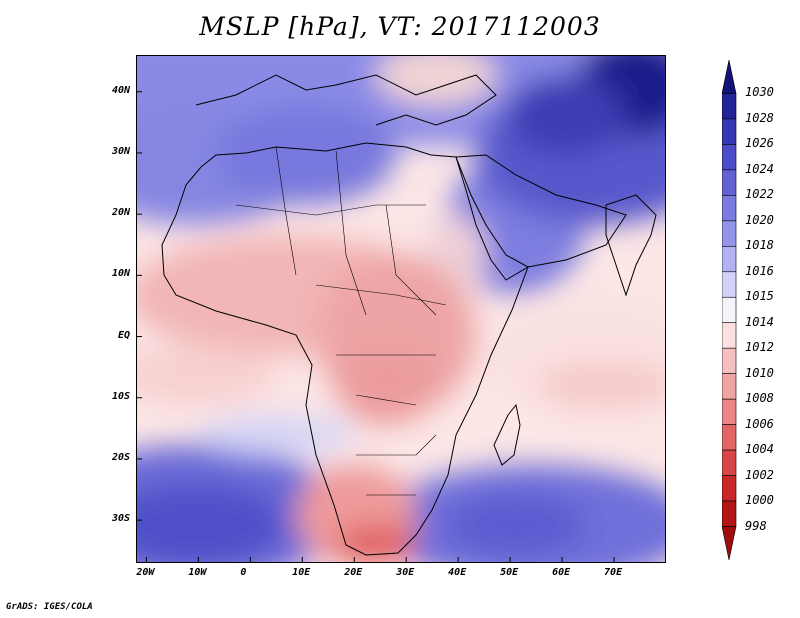 This screenshot has height=618, width=800. What do you see at coordinates (759, 168) in the screenshot?
I see `colorbar-label: 1024` at bounding box center [759, 168].